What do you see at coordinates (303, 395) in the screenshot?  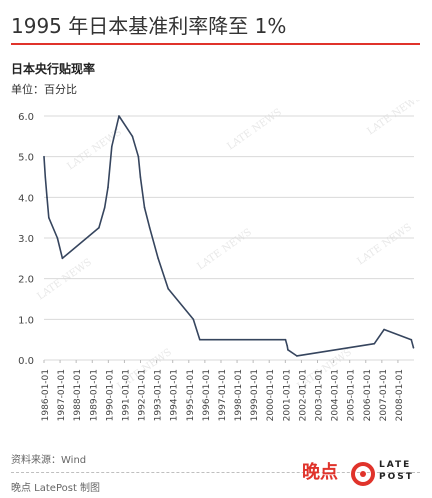 I see `x-tick-label: 2002-01-01` at bounding box center [303, 395].